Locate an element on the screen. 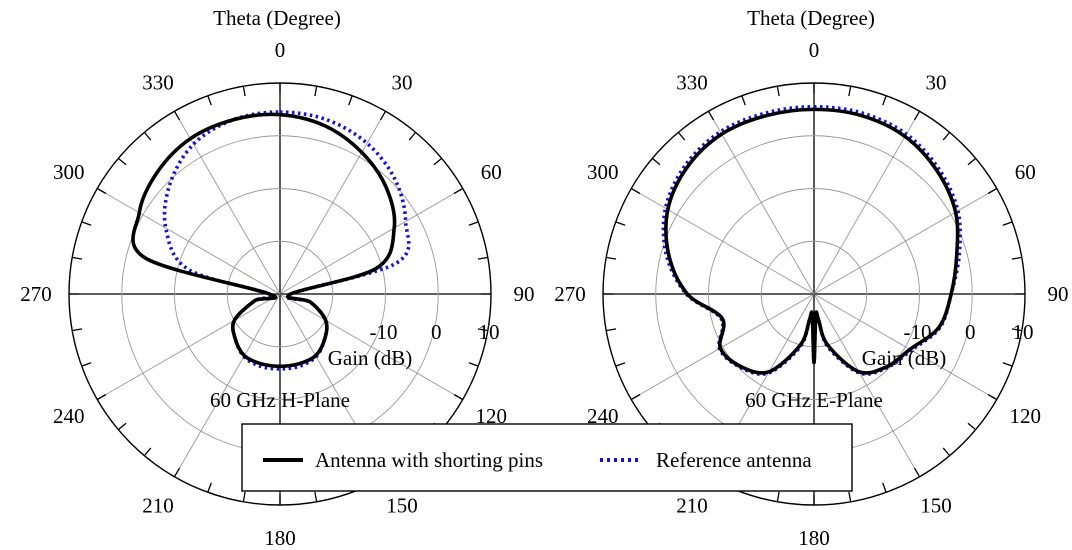  plot-caption: 60 GHz H-Plane is located at coordinates (280, 400).